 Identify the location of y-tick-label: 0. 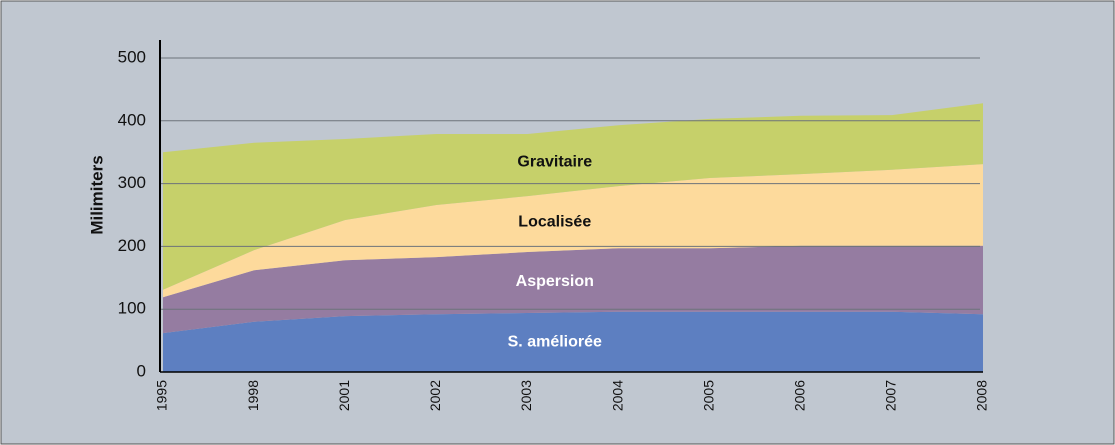
(141, 370).